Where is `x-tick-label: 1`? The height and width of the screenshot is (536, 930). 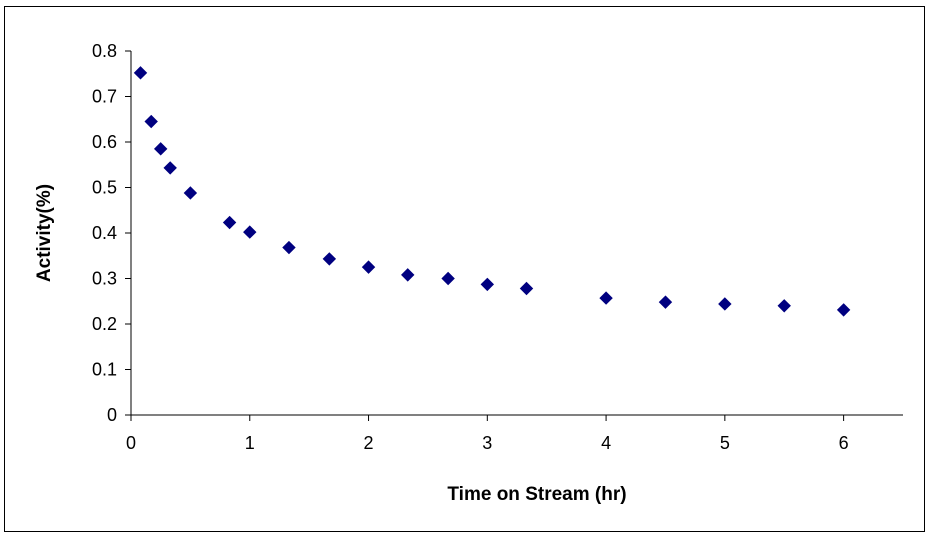
x-tick-label: 1 is located at coordinates (250, 443).